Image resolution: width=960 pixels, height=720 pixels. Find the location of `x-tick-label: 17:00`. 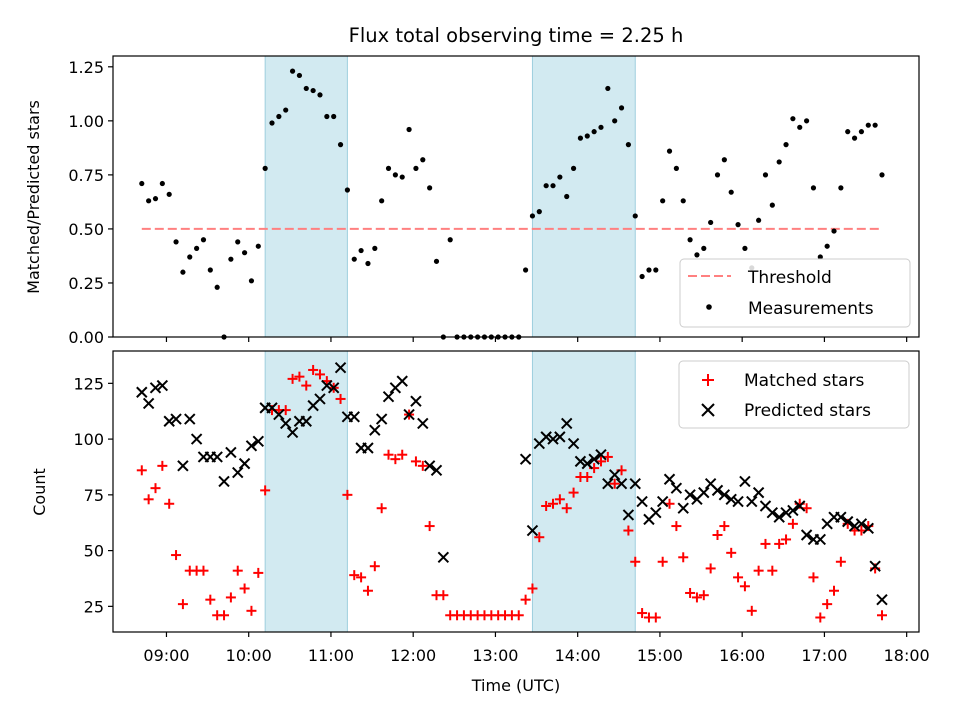

x-tick-label: 17:00 is located at coordinates (824, 655).